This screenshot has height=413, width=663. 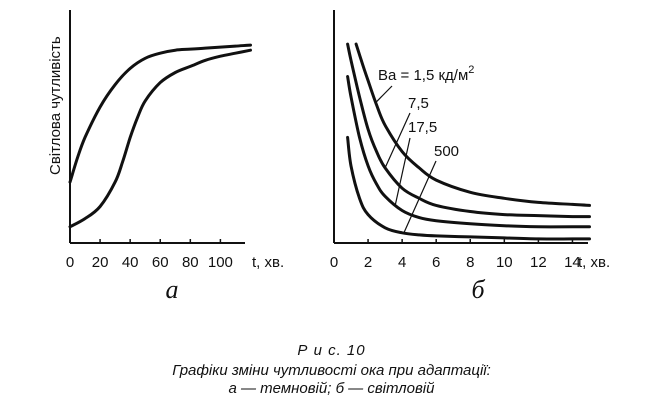 I want to click on panel-b-x-tick-label: 14, so click(x=572, y=262).